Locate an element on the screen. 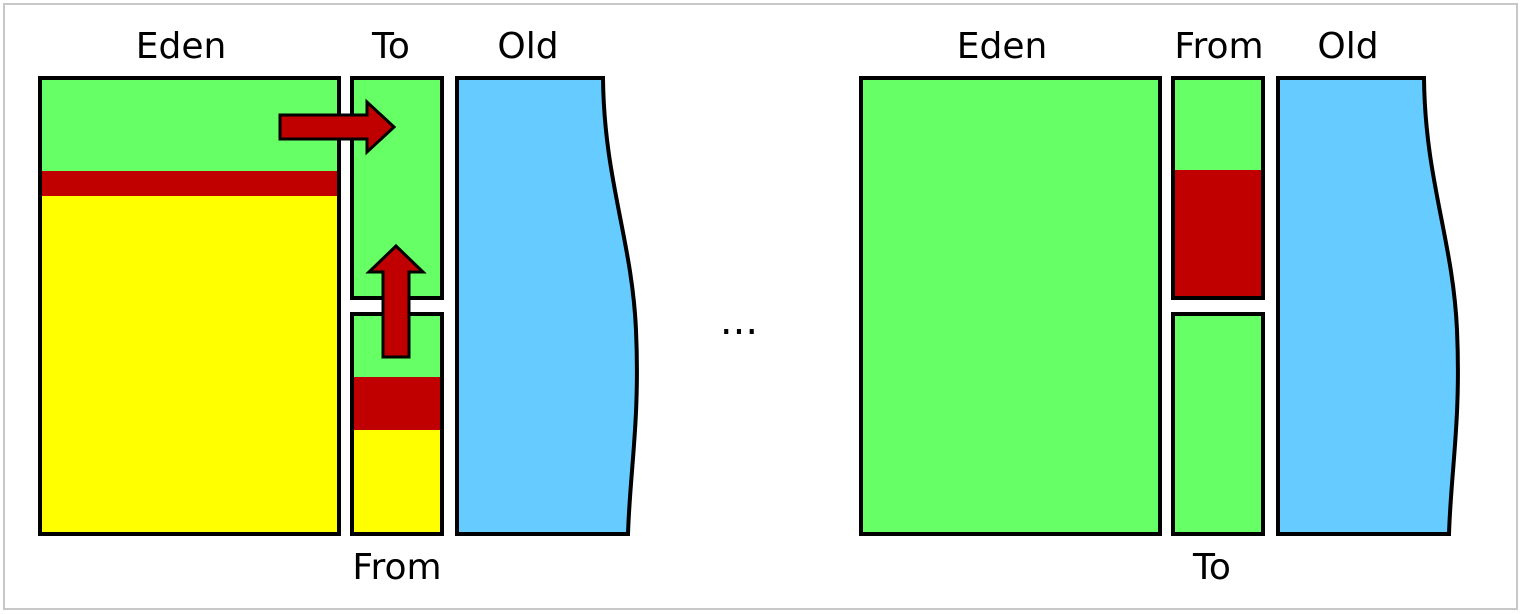 This screenshot has width=1522, height=614. right-from-space is located at coordinates (1218, 188).